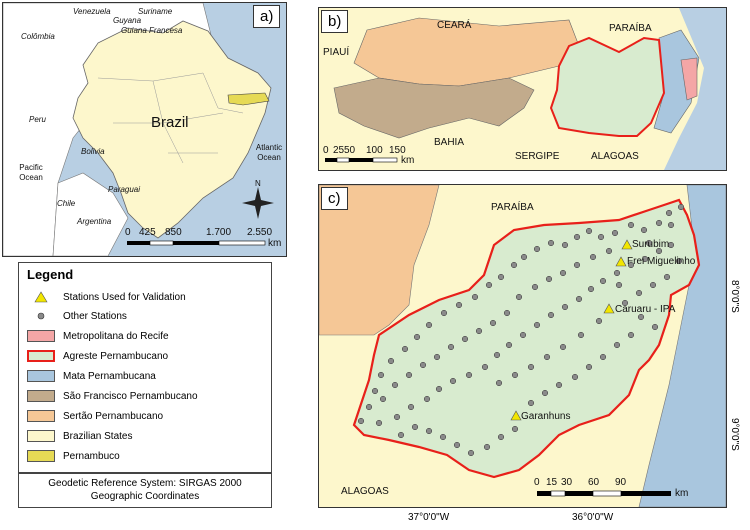 Image resolution: width=750 pixels, height=530 pixels. I want to click on legend-label: Metropolitana do Recife, so click(116, 336).